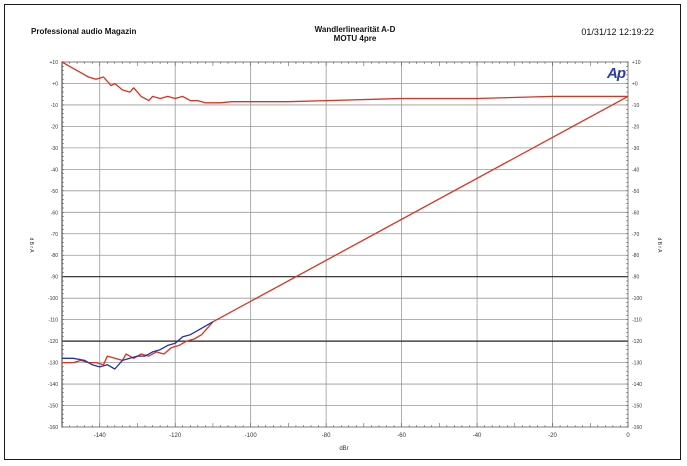  What do you see at coordinates (355, 38) in the screenshot?
I see `header-center-line2: MOTU 4pre` at bounding box center [355, 38].